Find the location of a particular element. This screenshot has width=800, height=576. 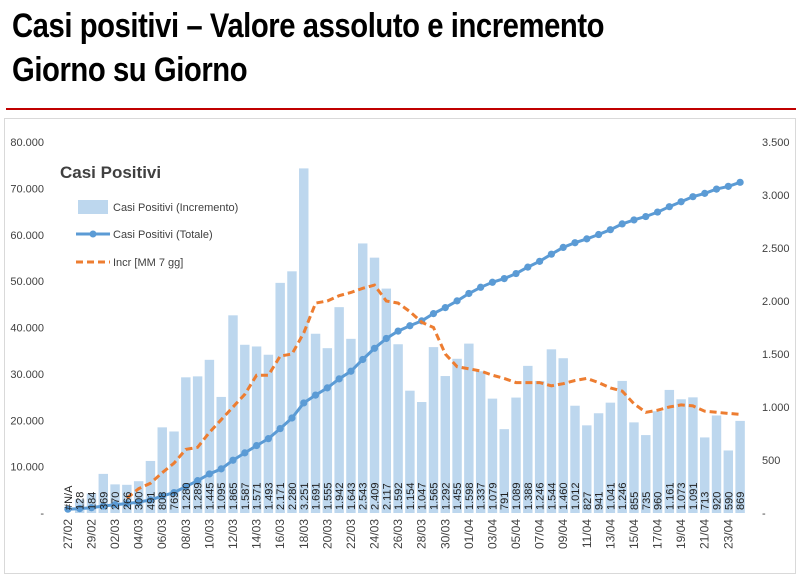

data-label-increment: 1.865 is located at coordinates (234, 496).